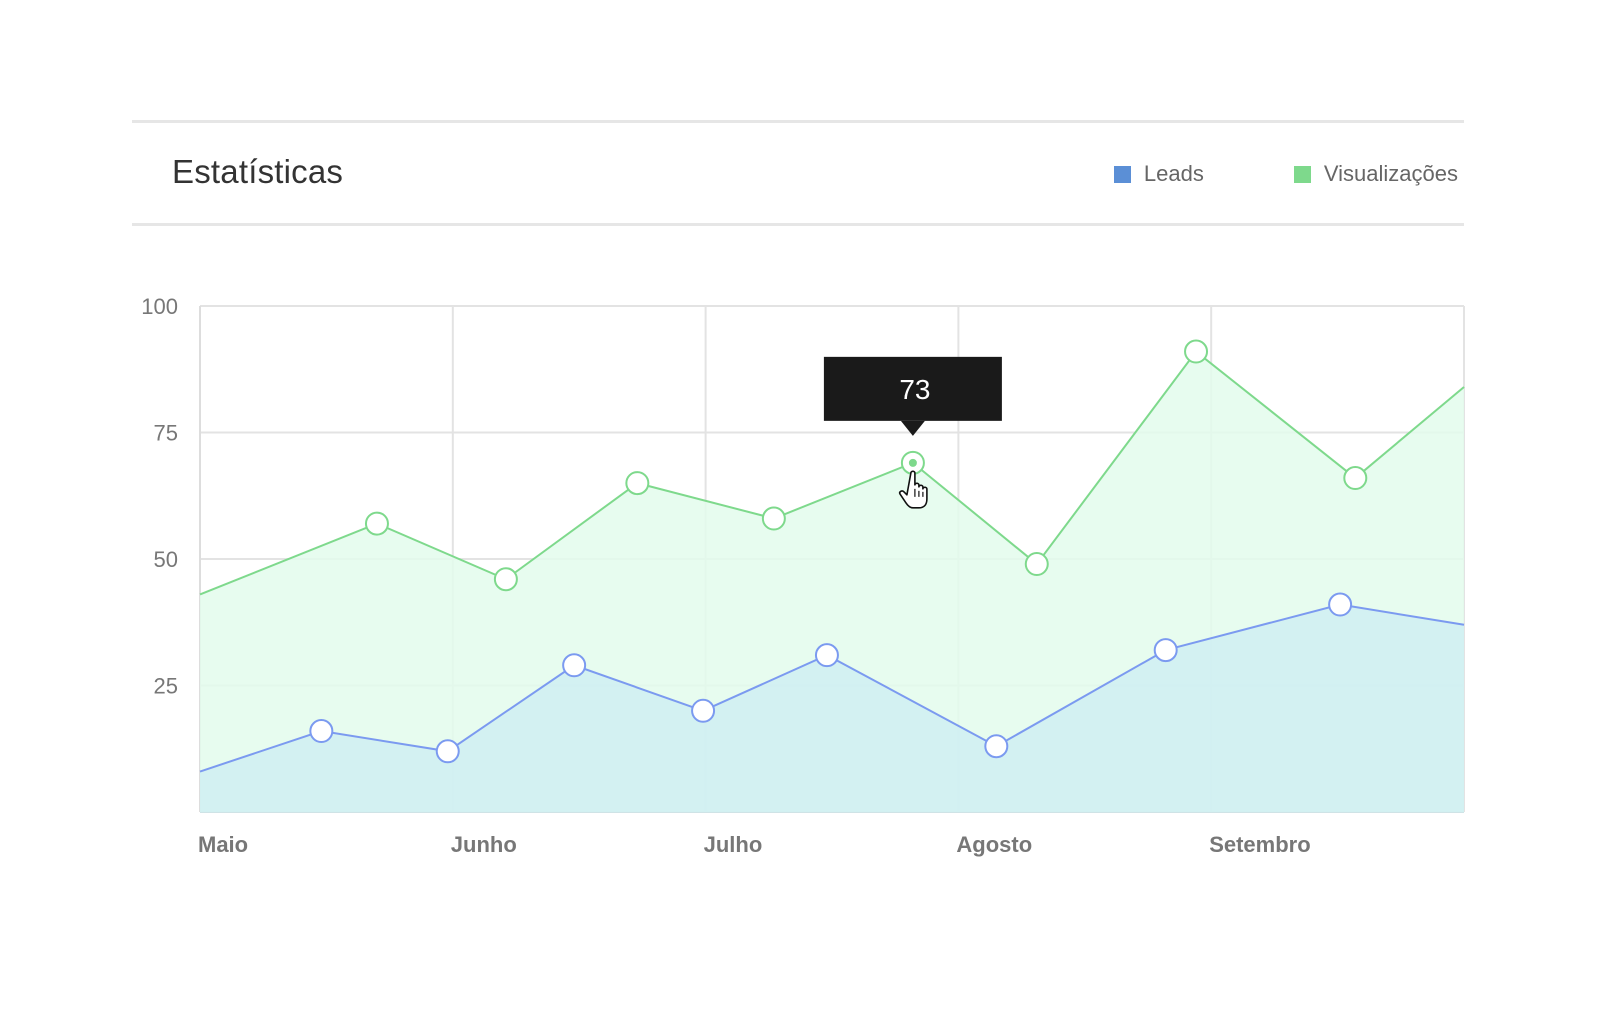 The image size is (1600, 1028). Describe the element at coordinates (223, 844) in the screenshot. I see `x-tick-label: Maio` at that location.